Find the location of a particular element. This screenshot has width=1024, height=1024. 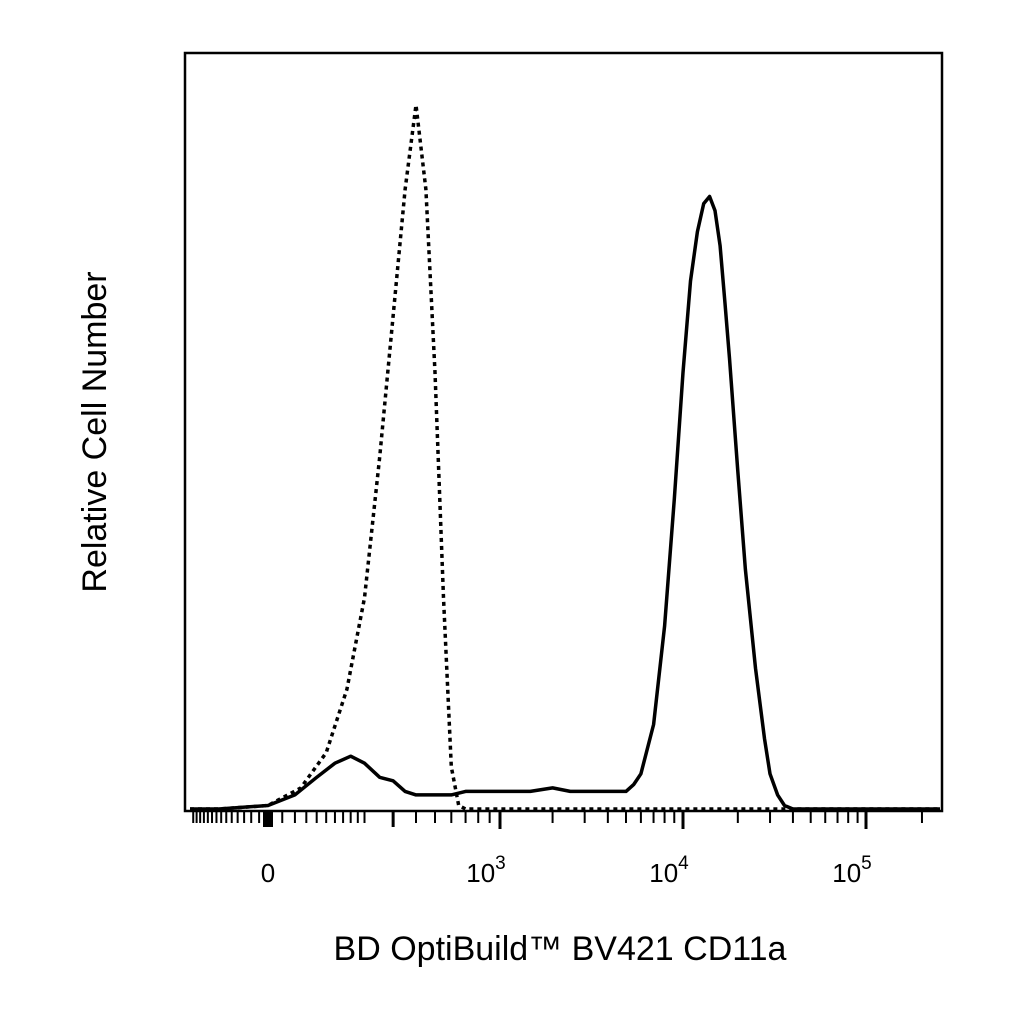

x-tick-labels: 0 10³ 10⁴ 10⁵ is located at coordinates (566, 870).